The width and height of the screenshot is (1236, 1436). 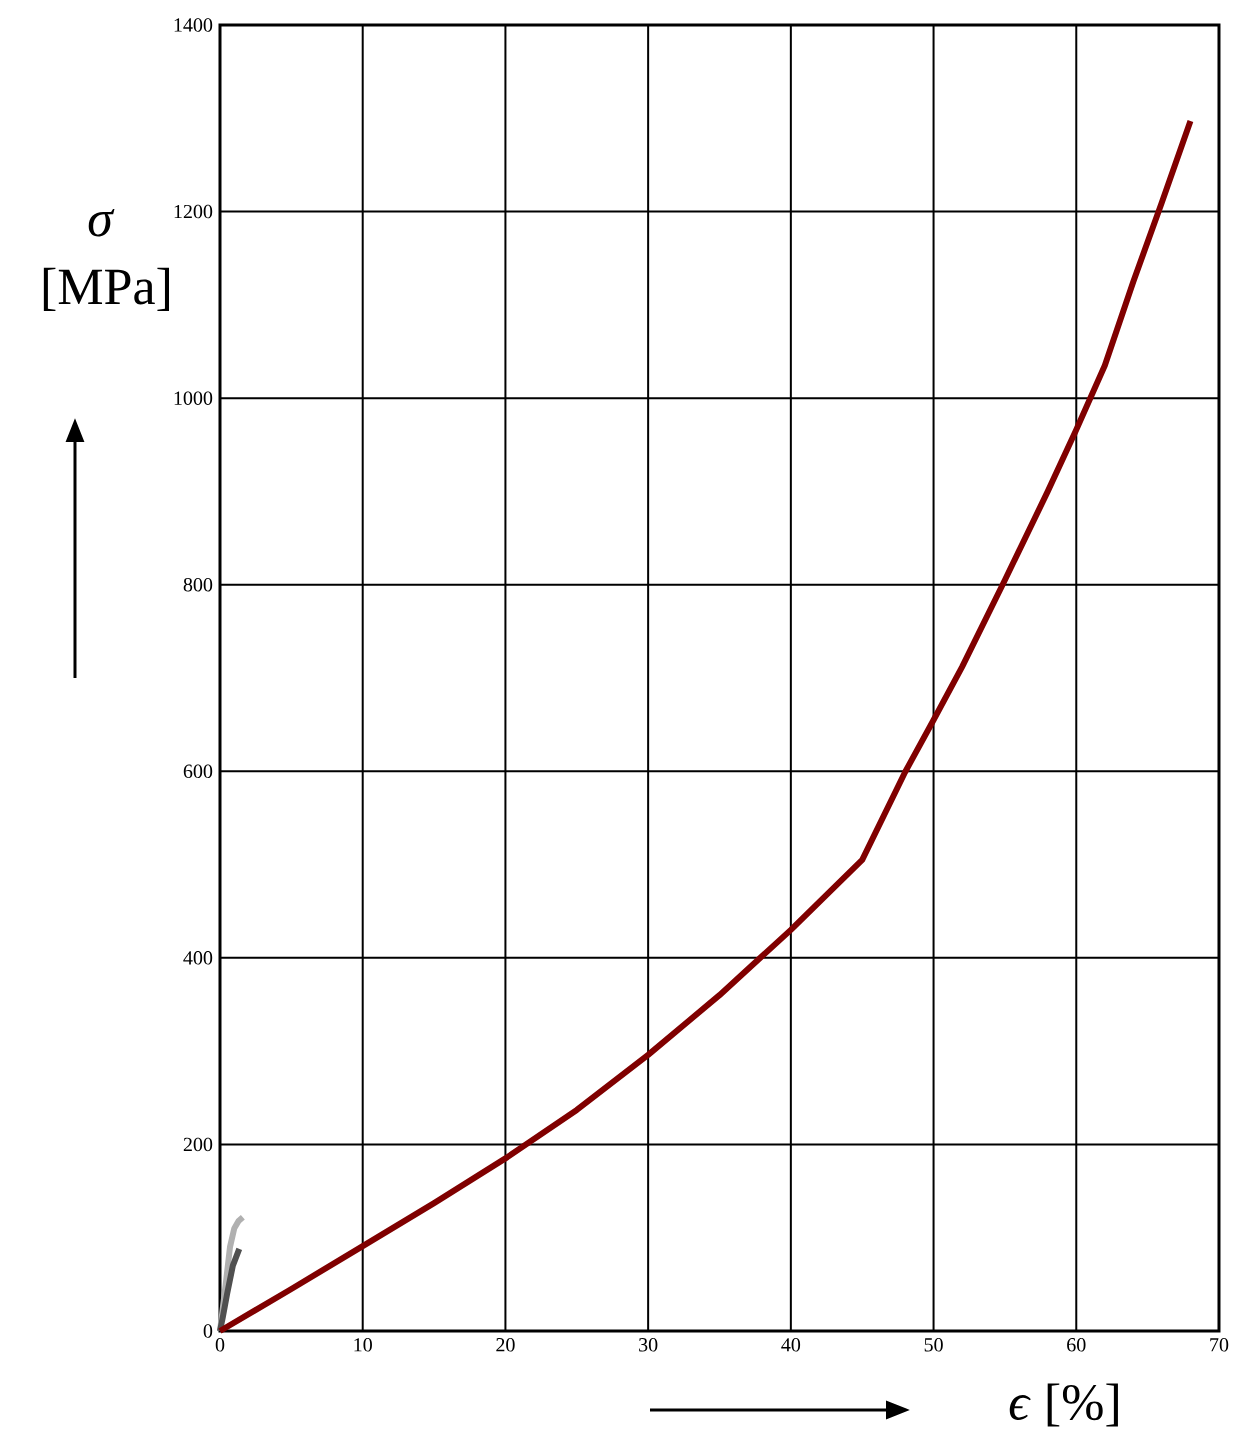 I want to click on y-axis-title: σ [MPa], so click(x=107, y=260).